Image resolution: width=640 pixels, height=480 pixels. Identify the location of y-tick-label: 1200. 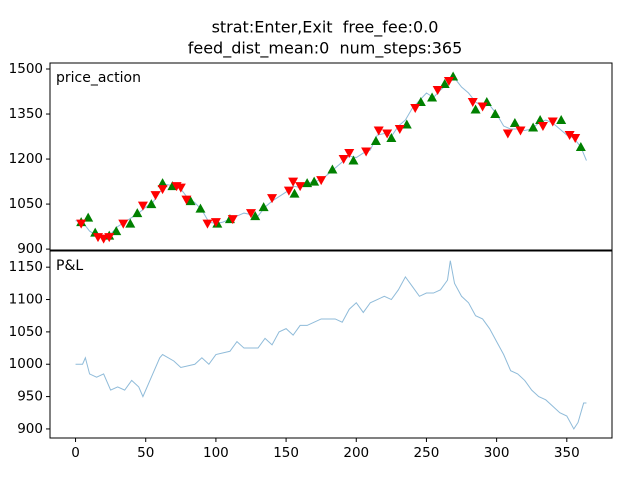
(26, 159).